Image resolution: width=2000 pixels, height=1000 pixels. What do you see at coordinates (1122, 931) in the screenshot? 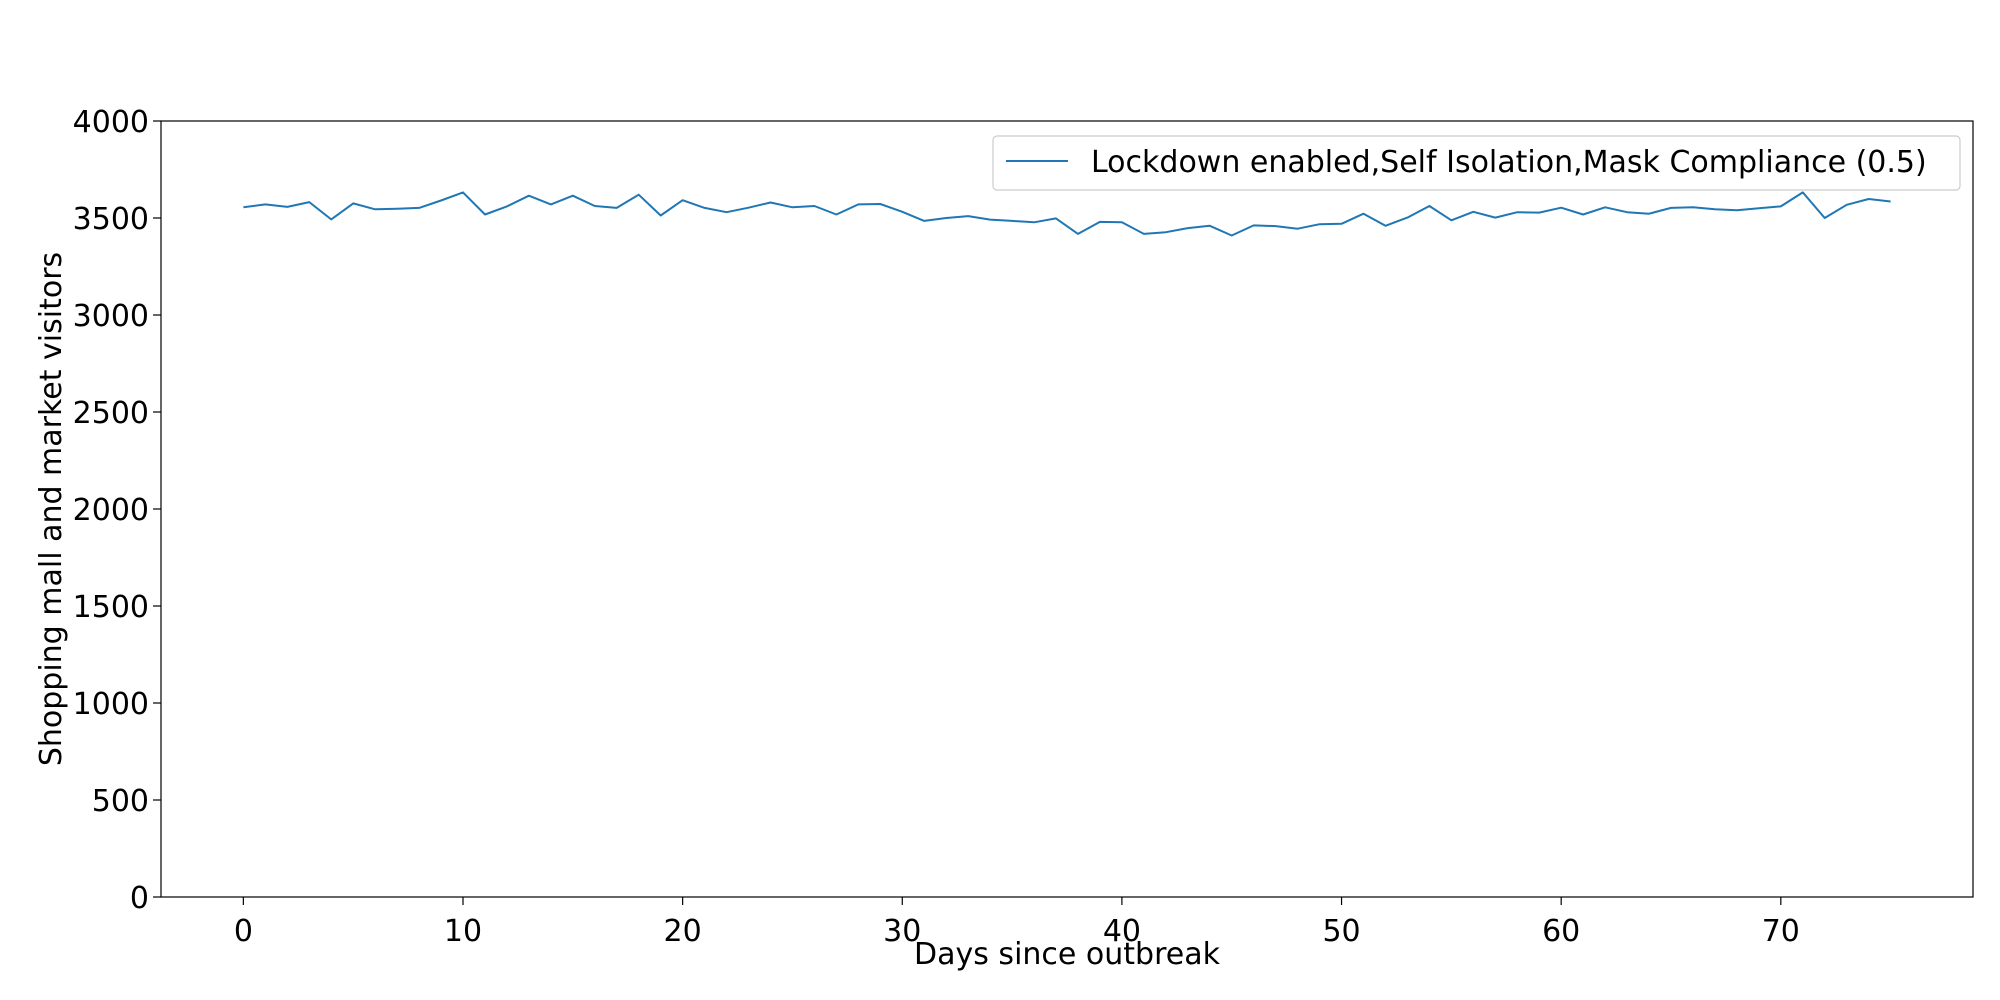
I see `x-tick-label: 40` at bounding box center [1122, 931].